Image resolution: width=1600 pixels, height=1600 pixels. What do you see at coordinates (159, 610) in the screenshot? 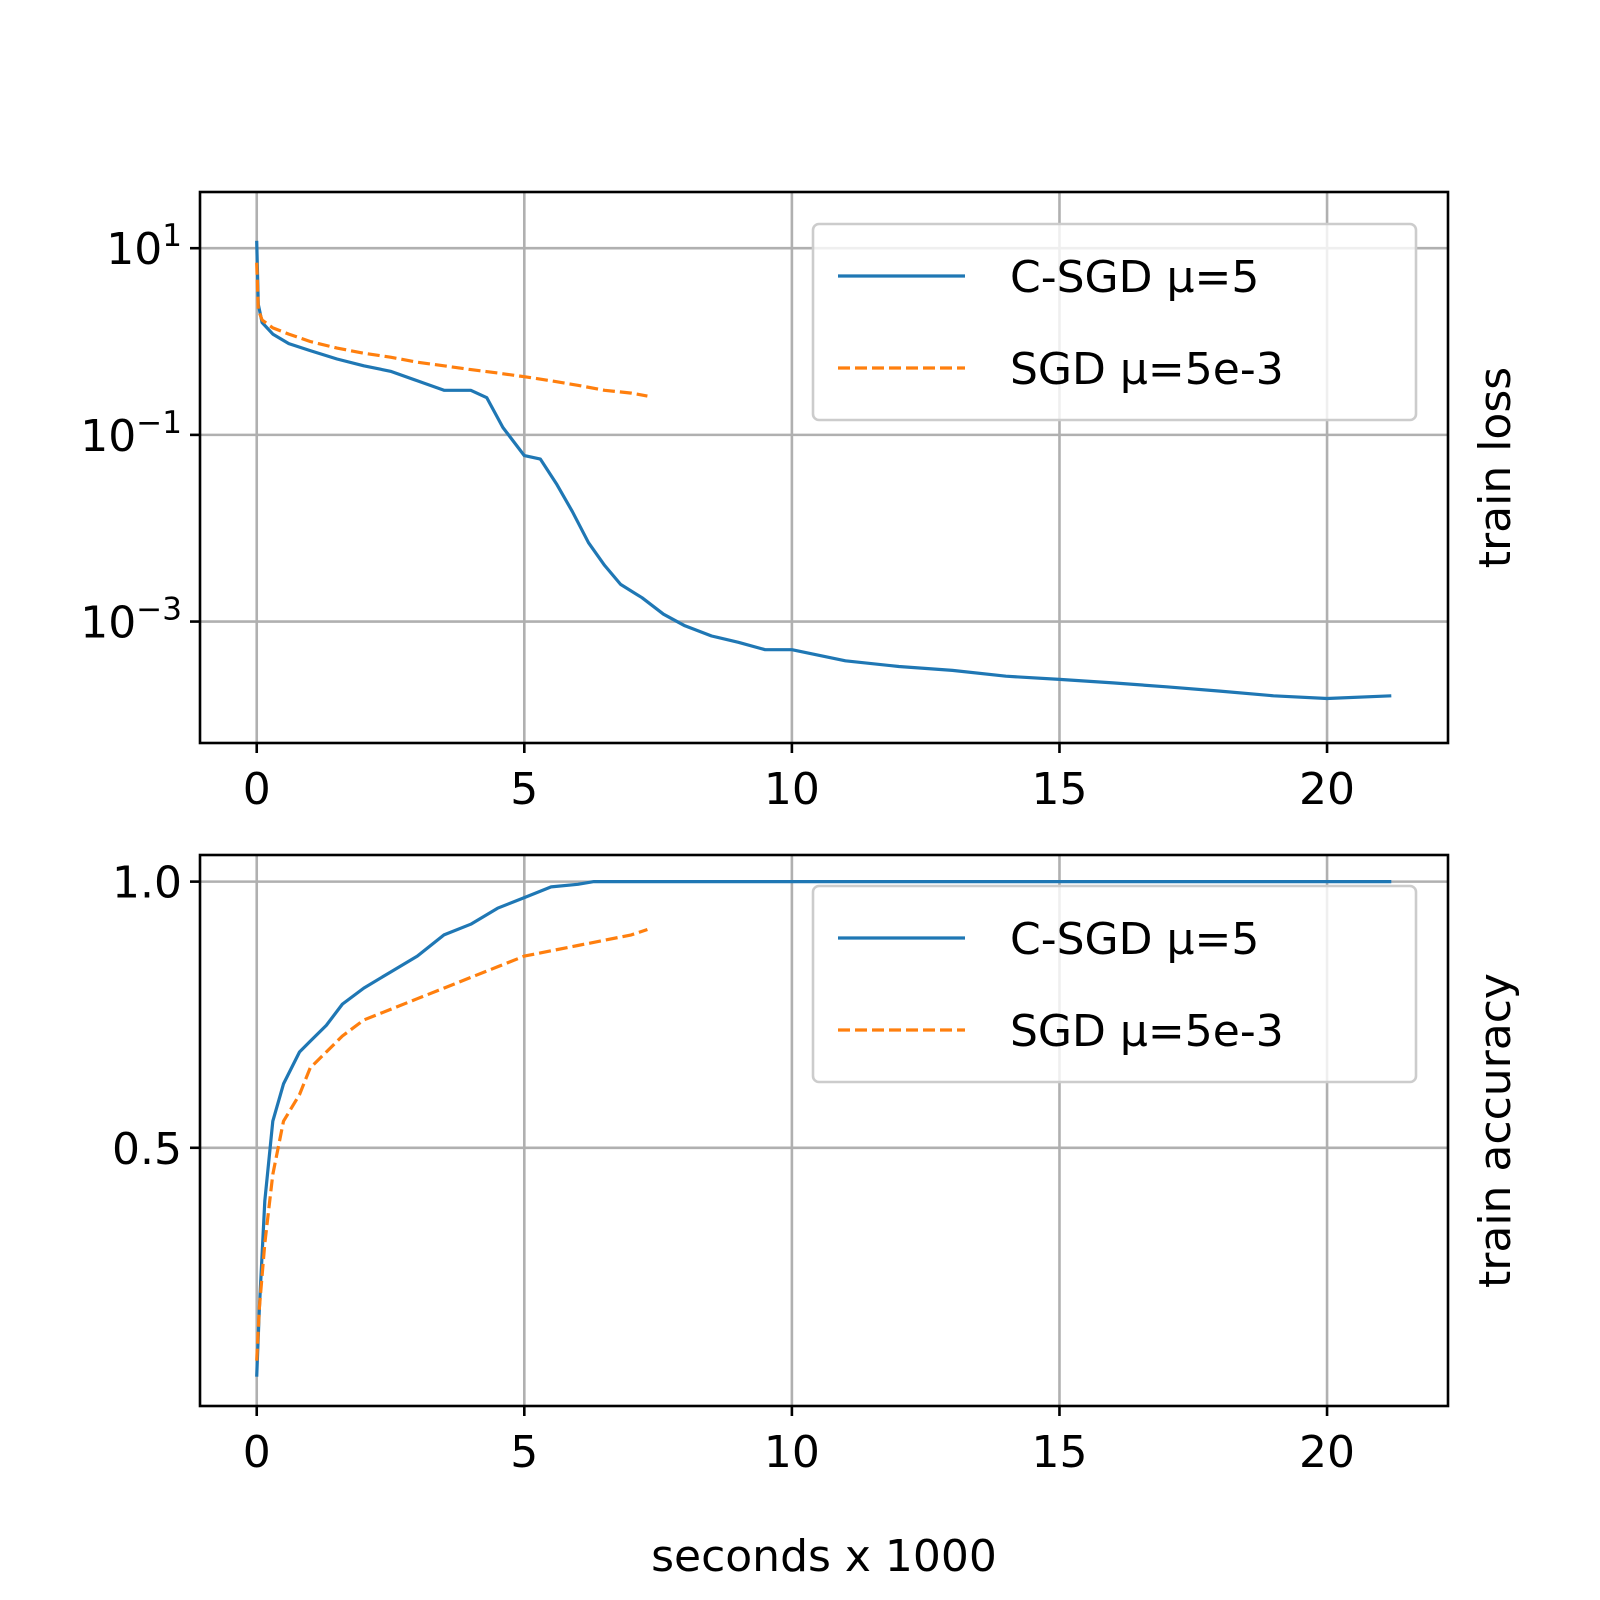
I see `y-tick-exponent: −3` at bounding box center [159, 610].